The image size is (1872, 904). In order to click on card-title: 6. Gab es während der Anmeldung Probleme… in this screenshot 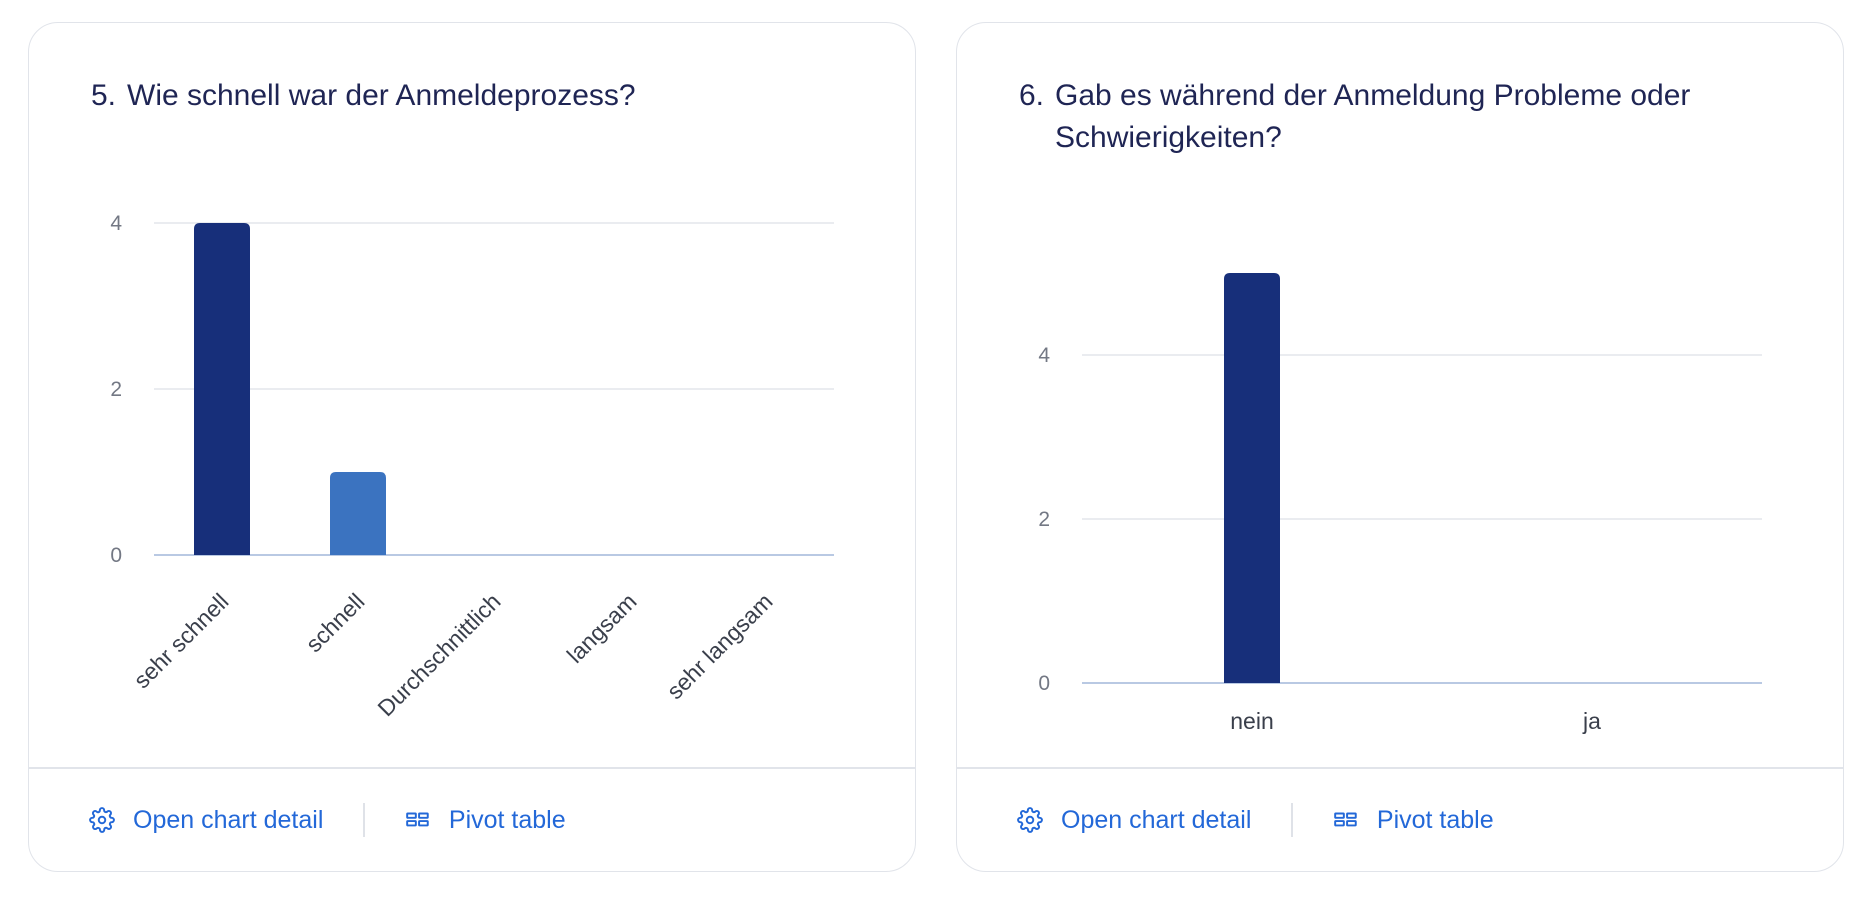, I will do `click(1399, 117)`.